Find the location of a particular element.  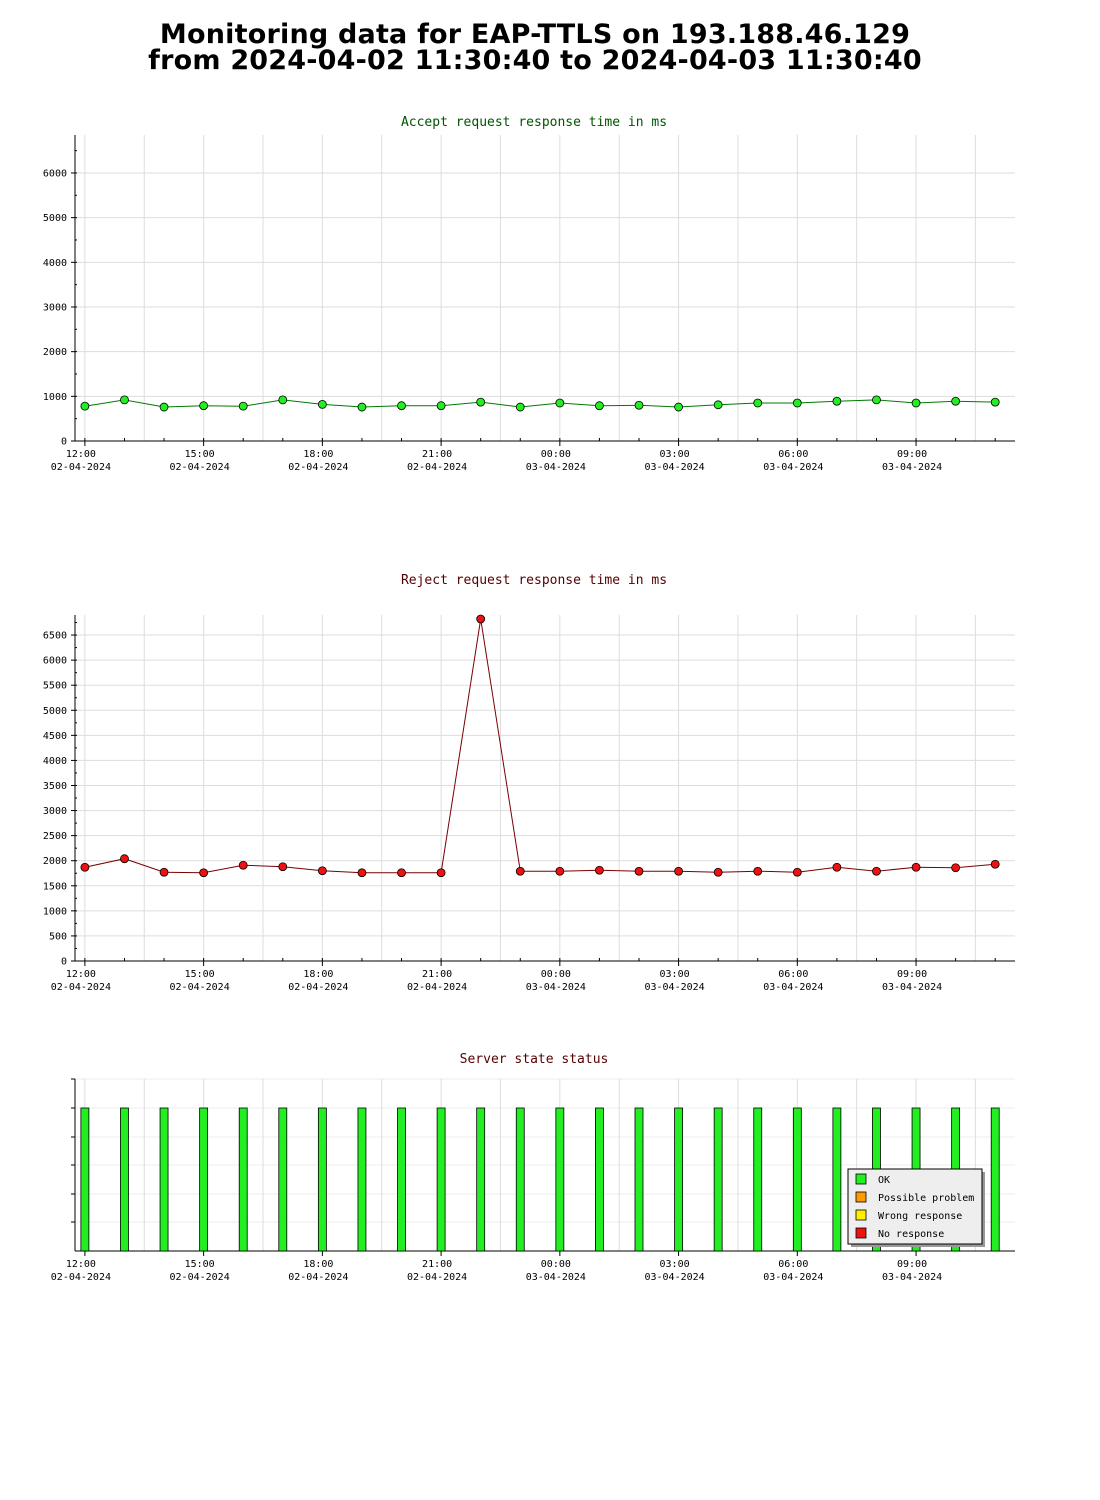

reject-y-tick-label: 5000 is located at coordinates (55, 711).